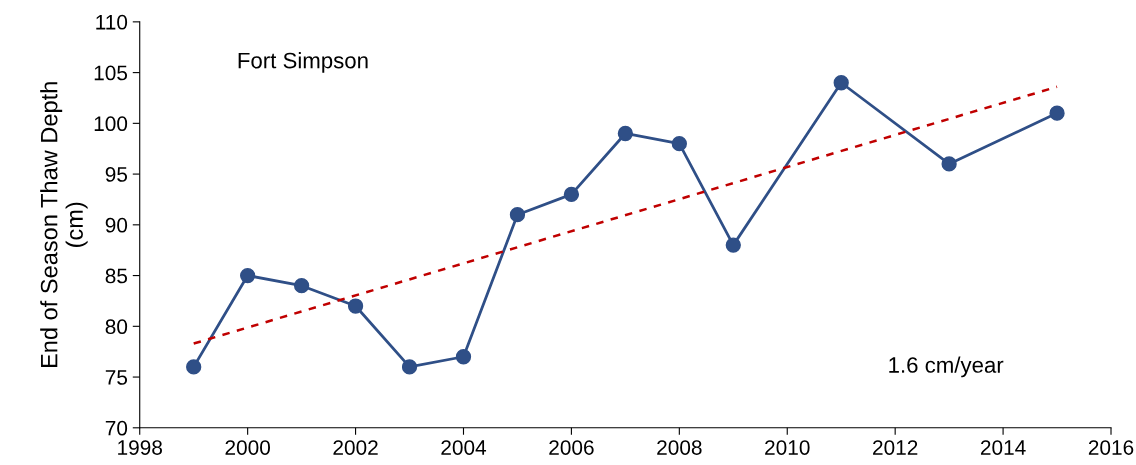  I want to click on y-tick-label: 90, so click(116, 225).